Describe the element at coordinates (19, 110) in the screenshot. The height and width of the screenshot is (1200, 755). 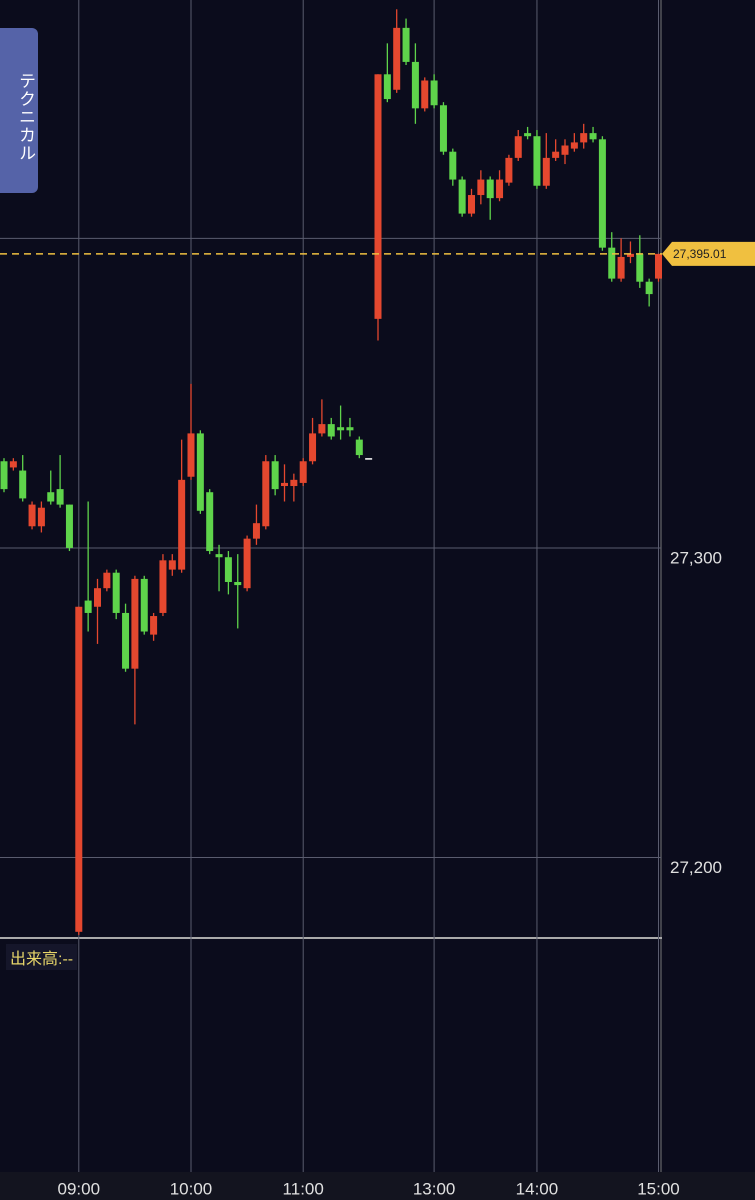
I see `technical-button: テクニカル` at that location.